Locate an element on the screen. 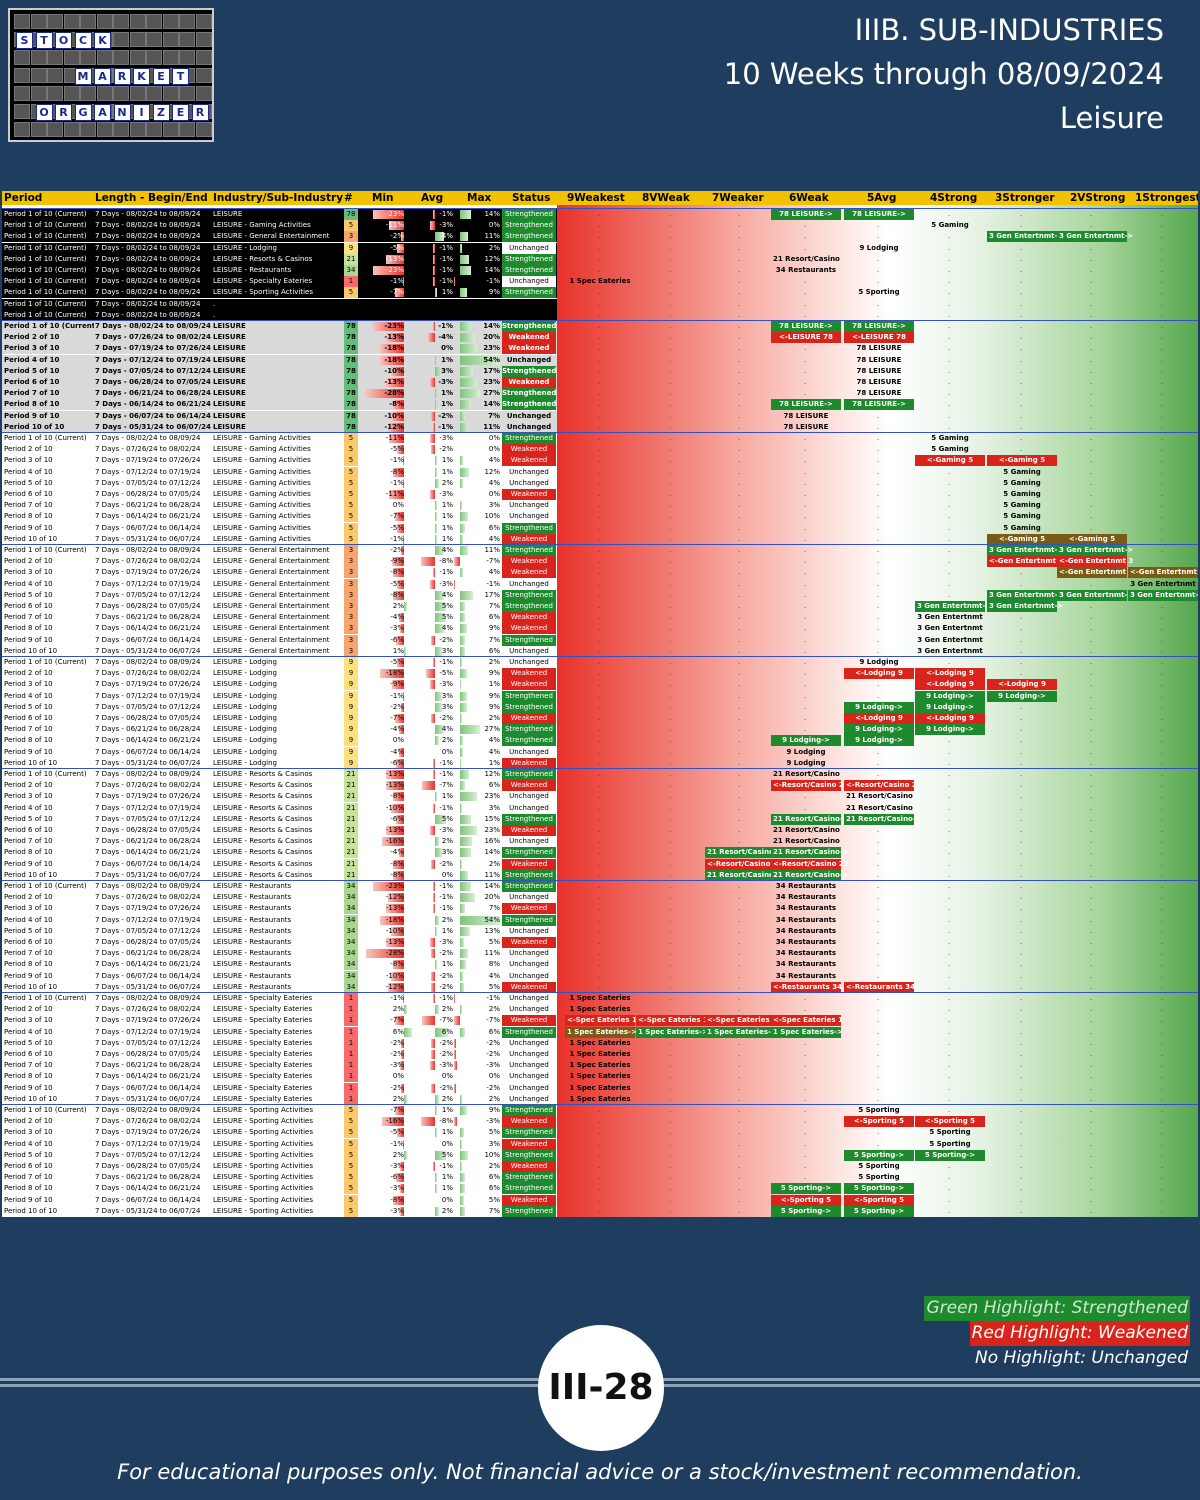  count-cell: 3 is located at coordinates (351, 595).